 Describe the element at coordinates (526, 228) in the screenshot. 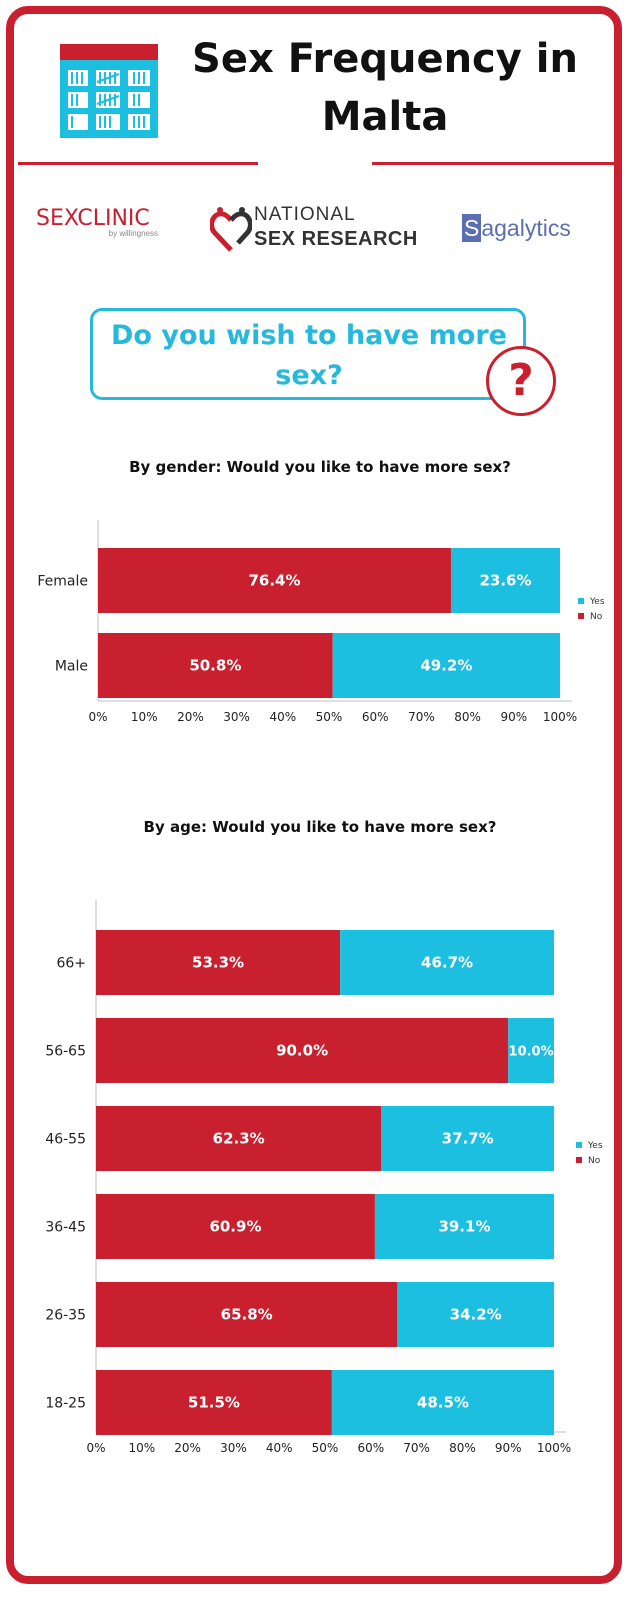

I see `sagalytics-logo-rest: agalytics` at that location.